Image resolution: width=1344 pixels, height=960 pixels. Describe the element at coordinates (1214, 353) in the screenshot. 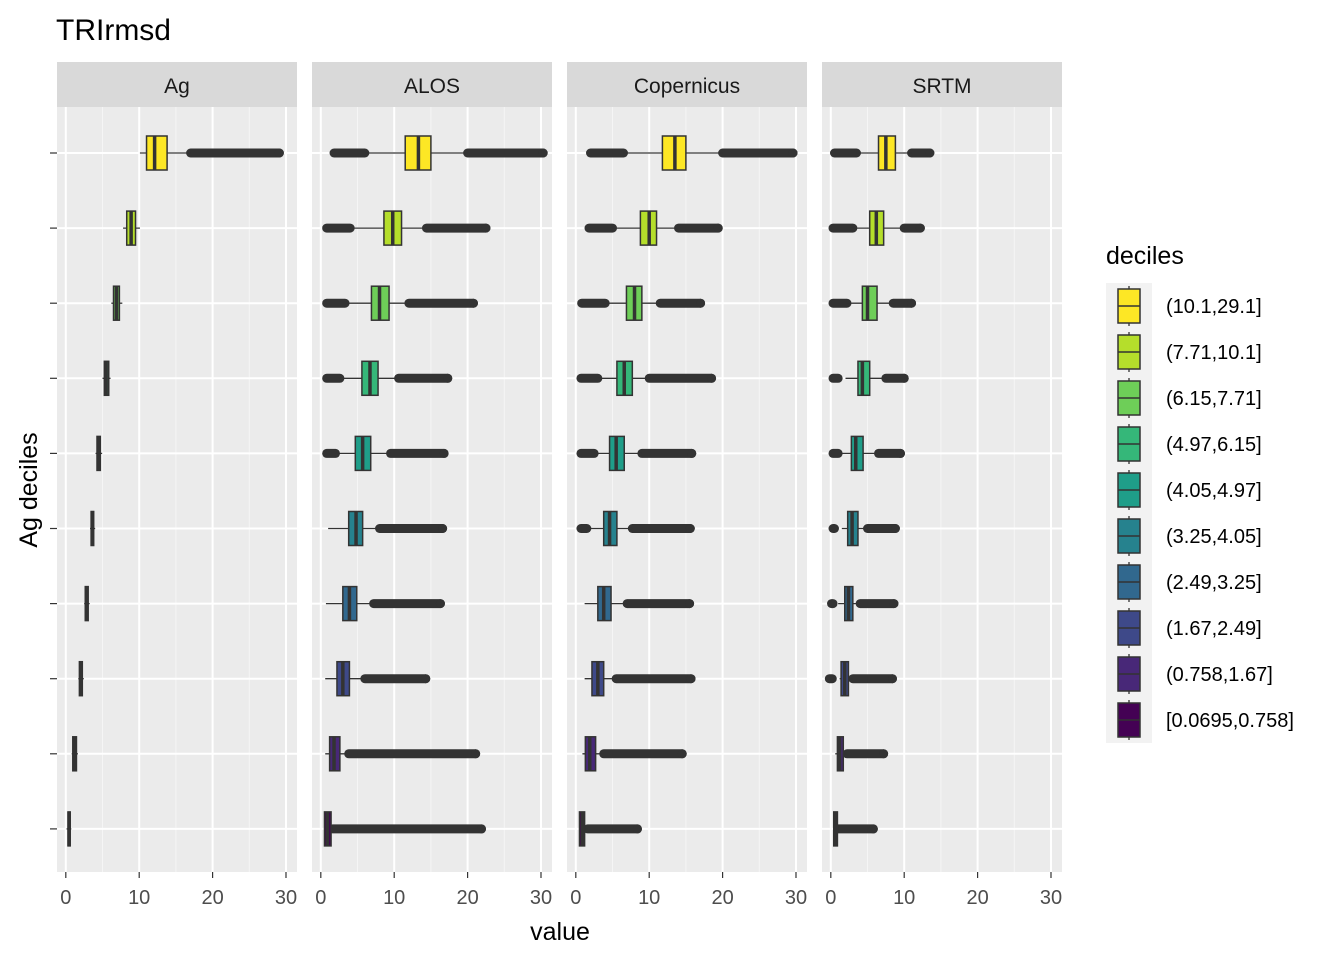

I see `legend-label: (7.71,10.1]` at that location.